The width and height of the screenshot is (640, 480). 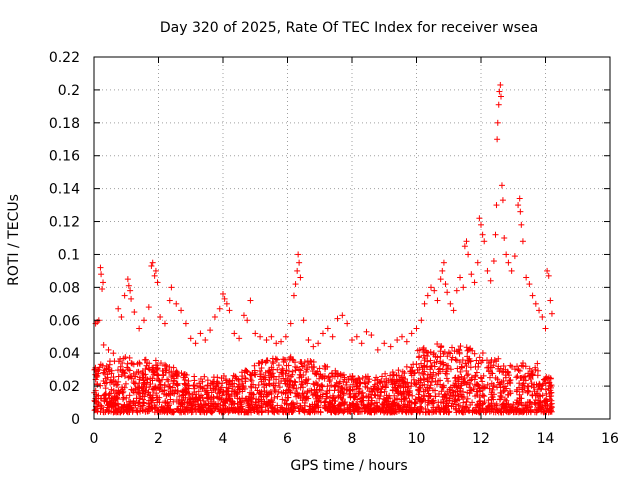 What do you see at coordinates (64, 354) in the screenshot?
I see `y-tick-label: 0.04` at bounding box center [64, 354].